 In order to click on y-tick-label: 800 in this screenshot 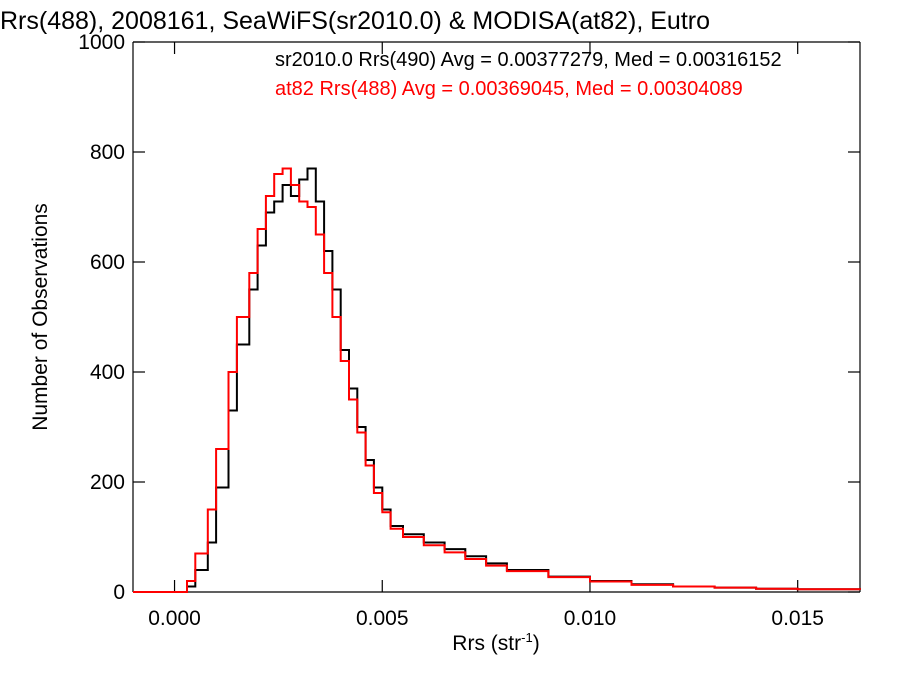, I will do `click(107, 152)`.